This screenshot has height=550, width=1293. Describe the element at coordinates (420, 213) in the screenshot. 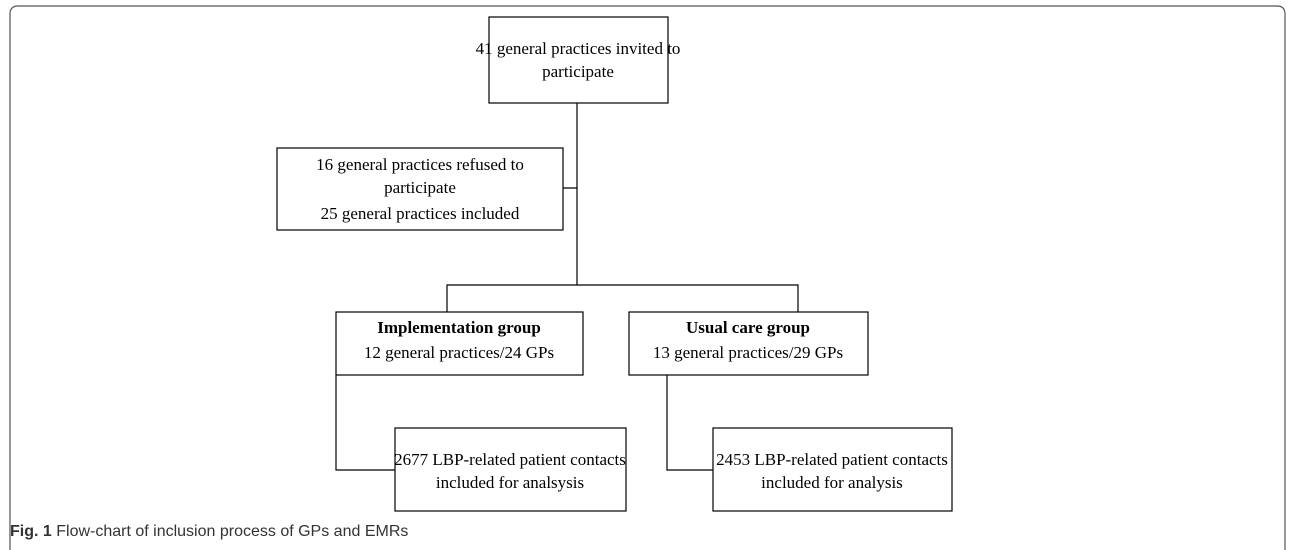

I see `node-text: 25 general practices included` at that location.